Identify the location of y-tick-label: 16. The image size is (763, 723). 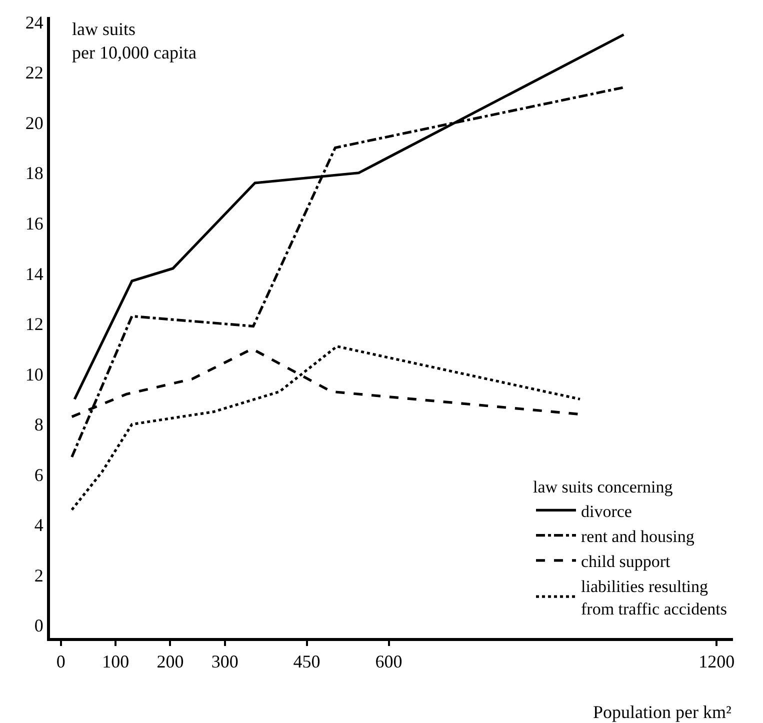
(34, 223).